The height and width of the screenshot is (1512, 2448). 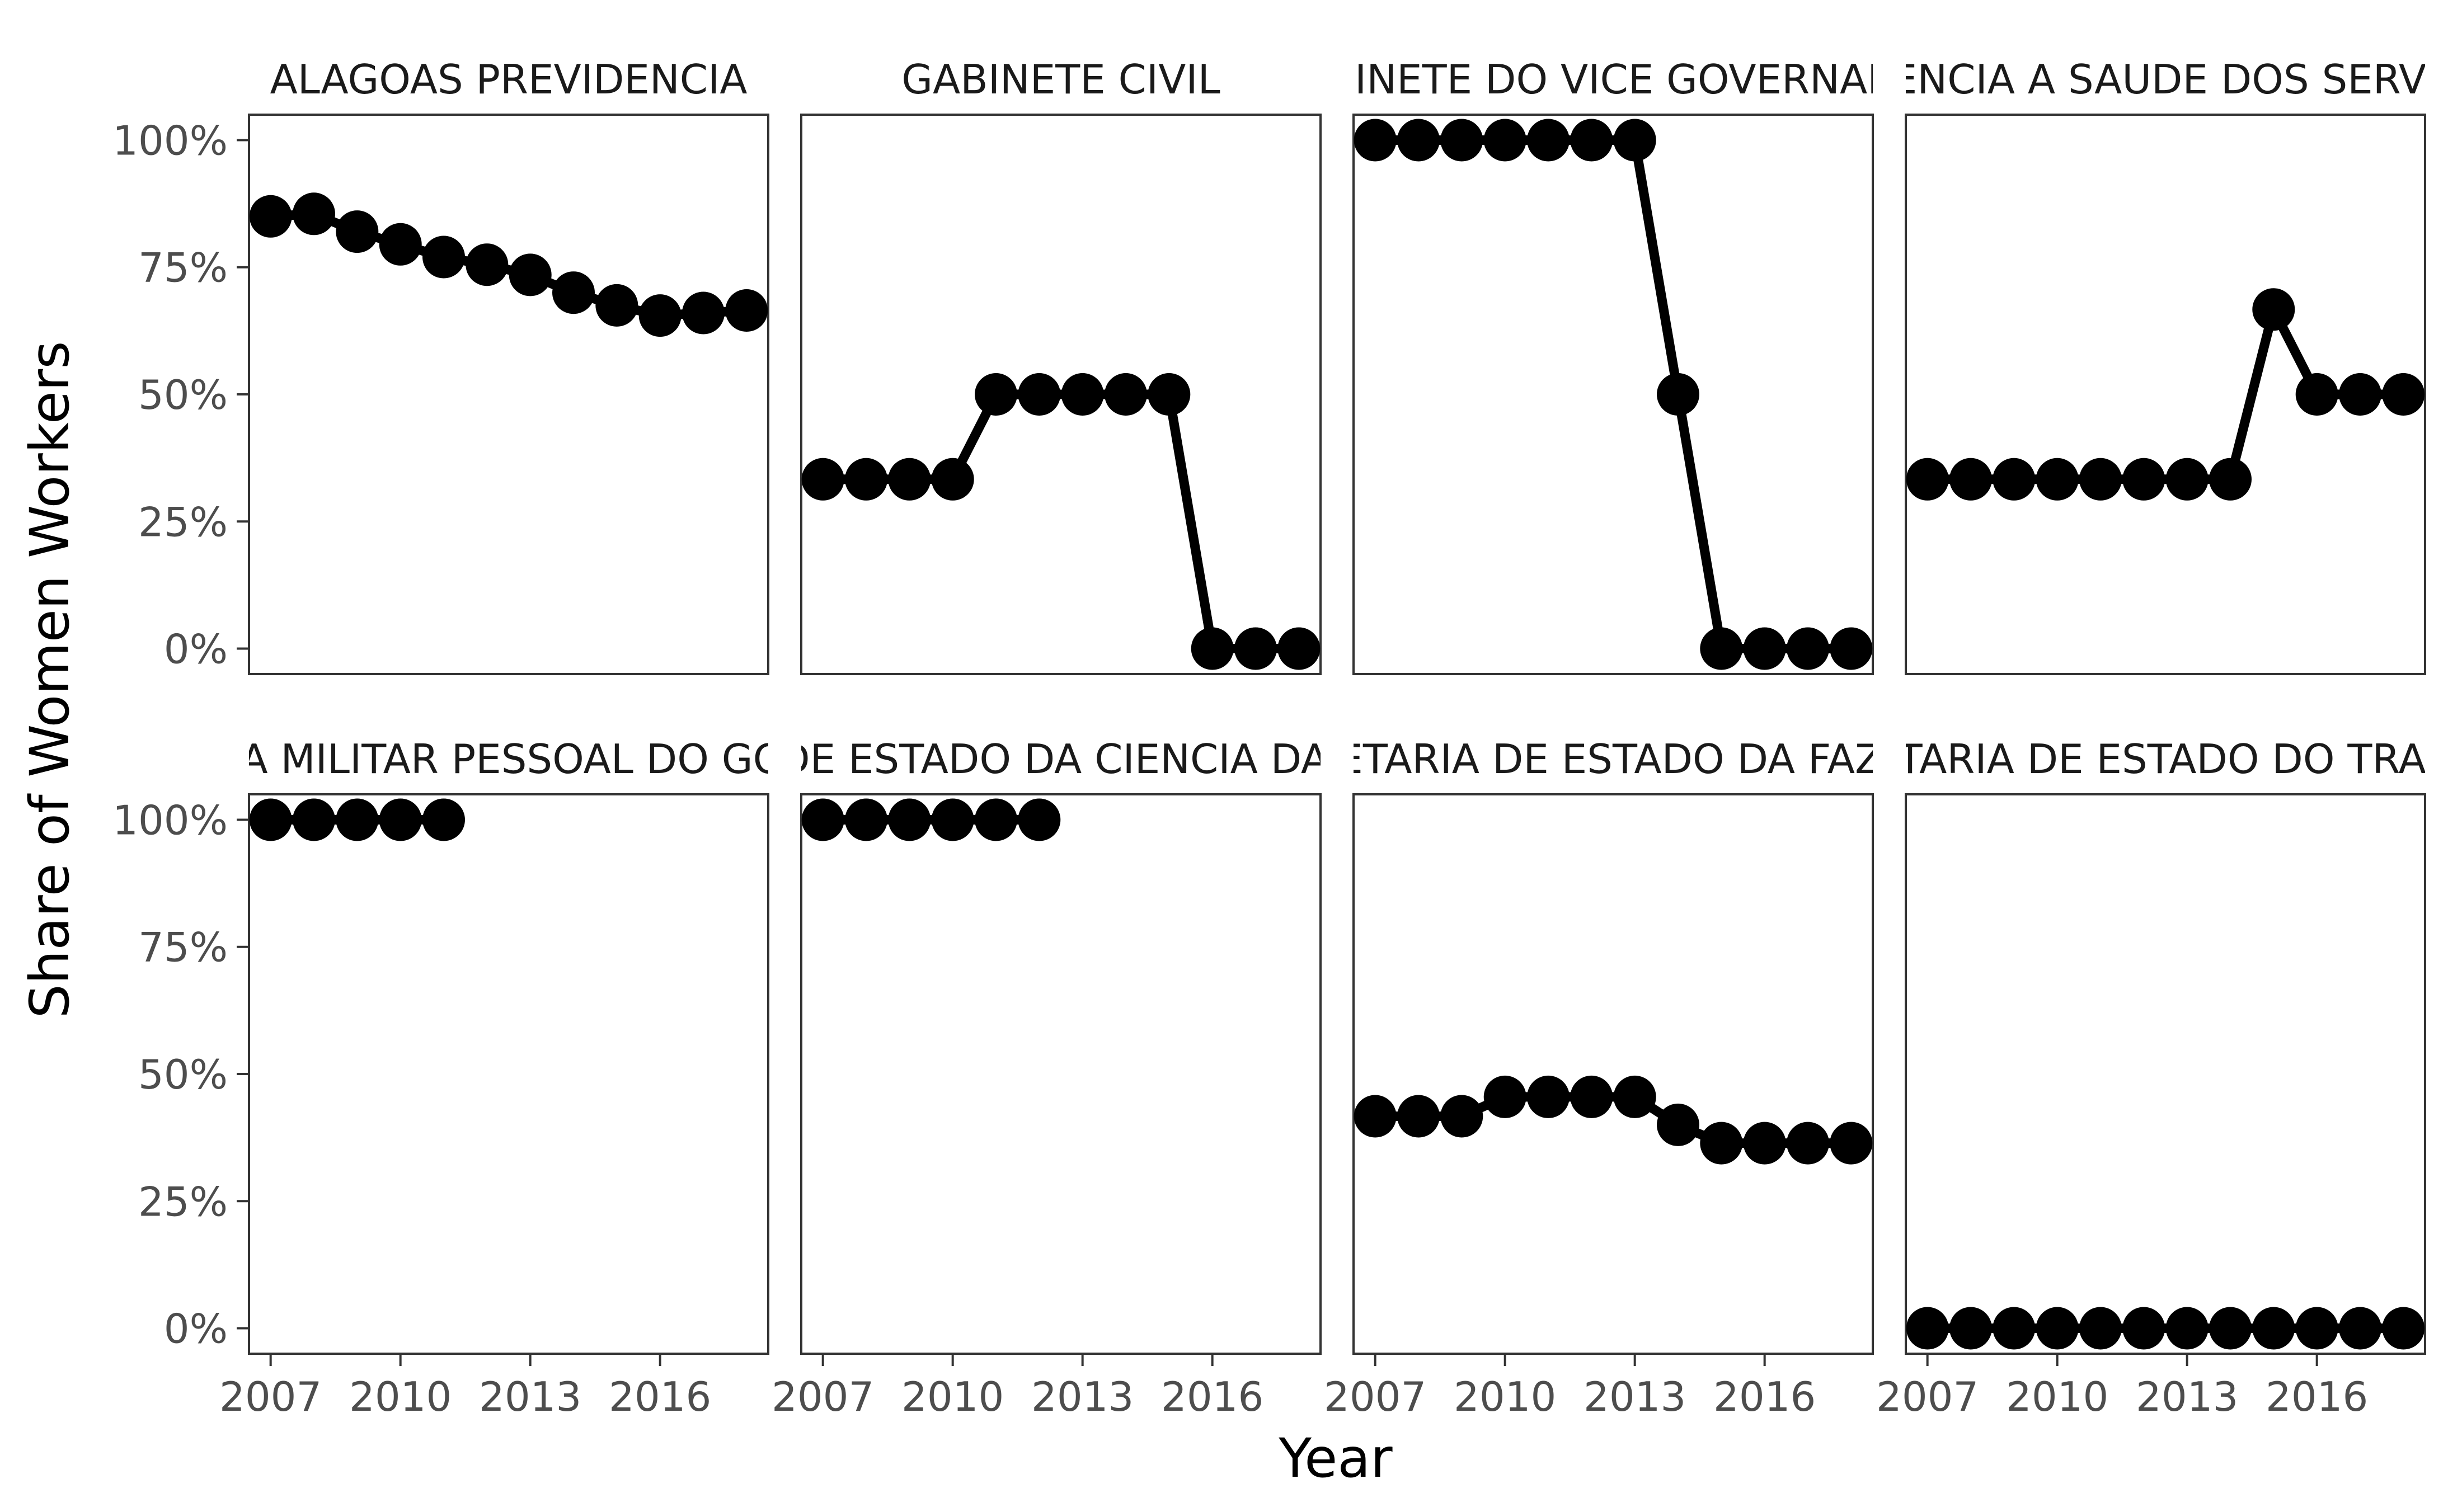 What do you see at coordinates (2106, 760) in the screenshot?
I see `facet-title: SECRETARIA DE ESTADO DO TRABALHO` at bounding box center [2106, 760].